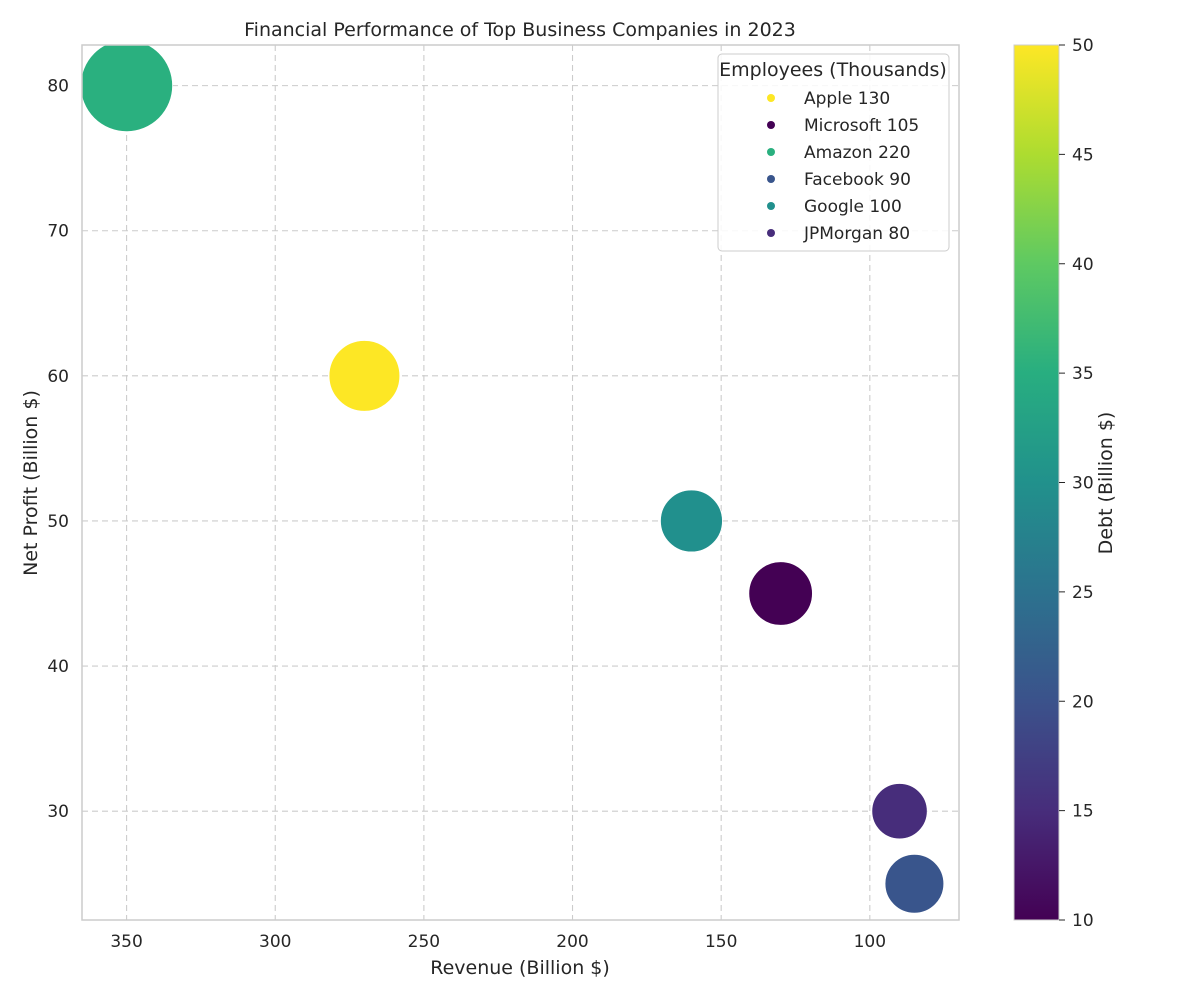  I want to click on legend-marker-jpmorgan, so click(771, 233).